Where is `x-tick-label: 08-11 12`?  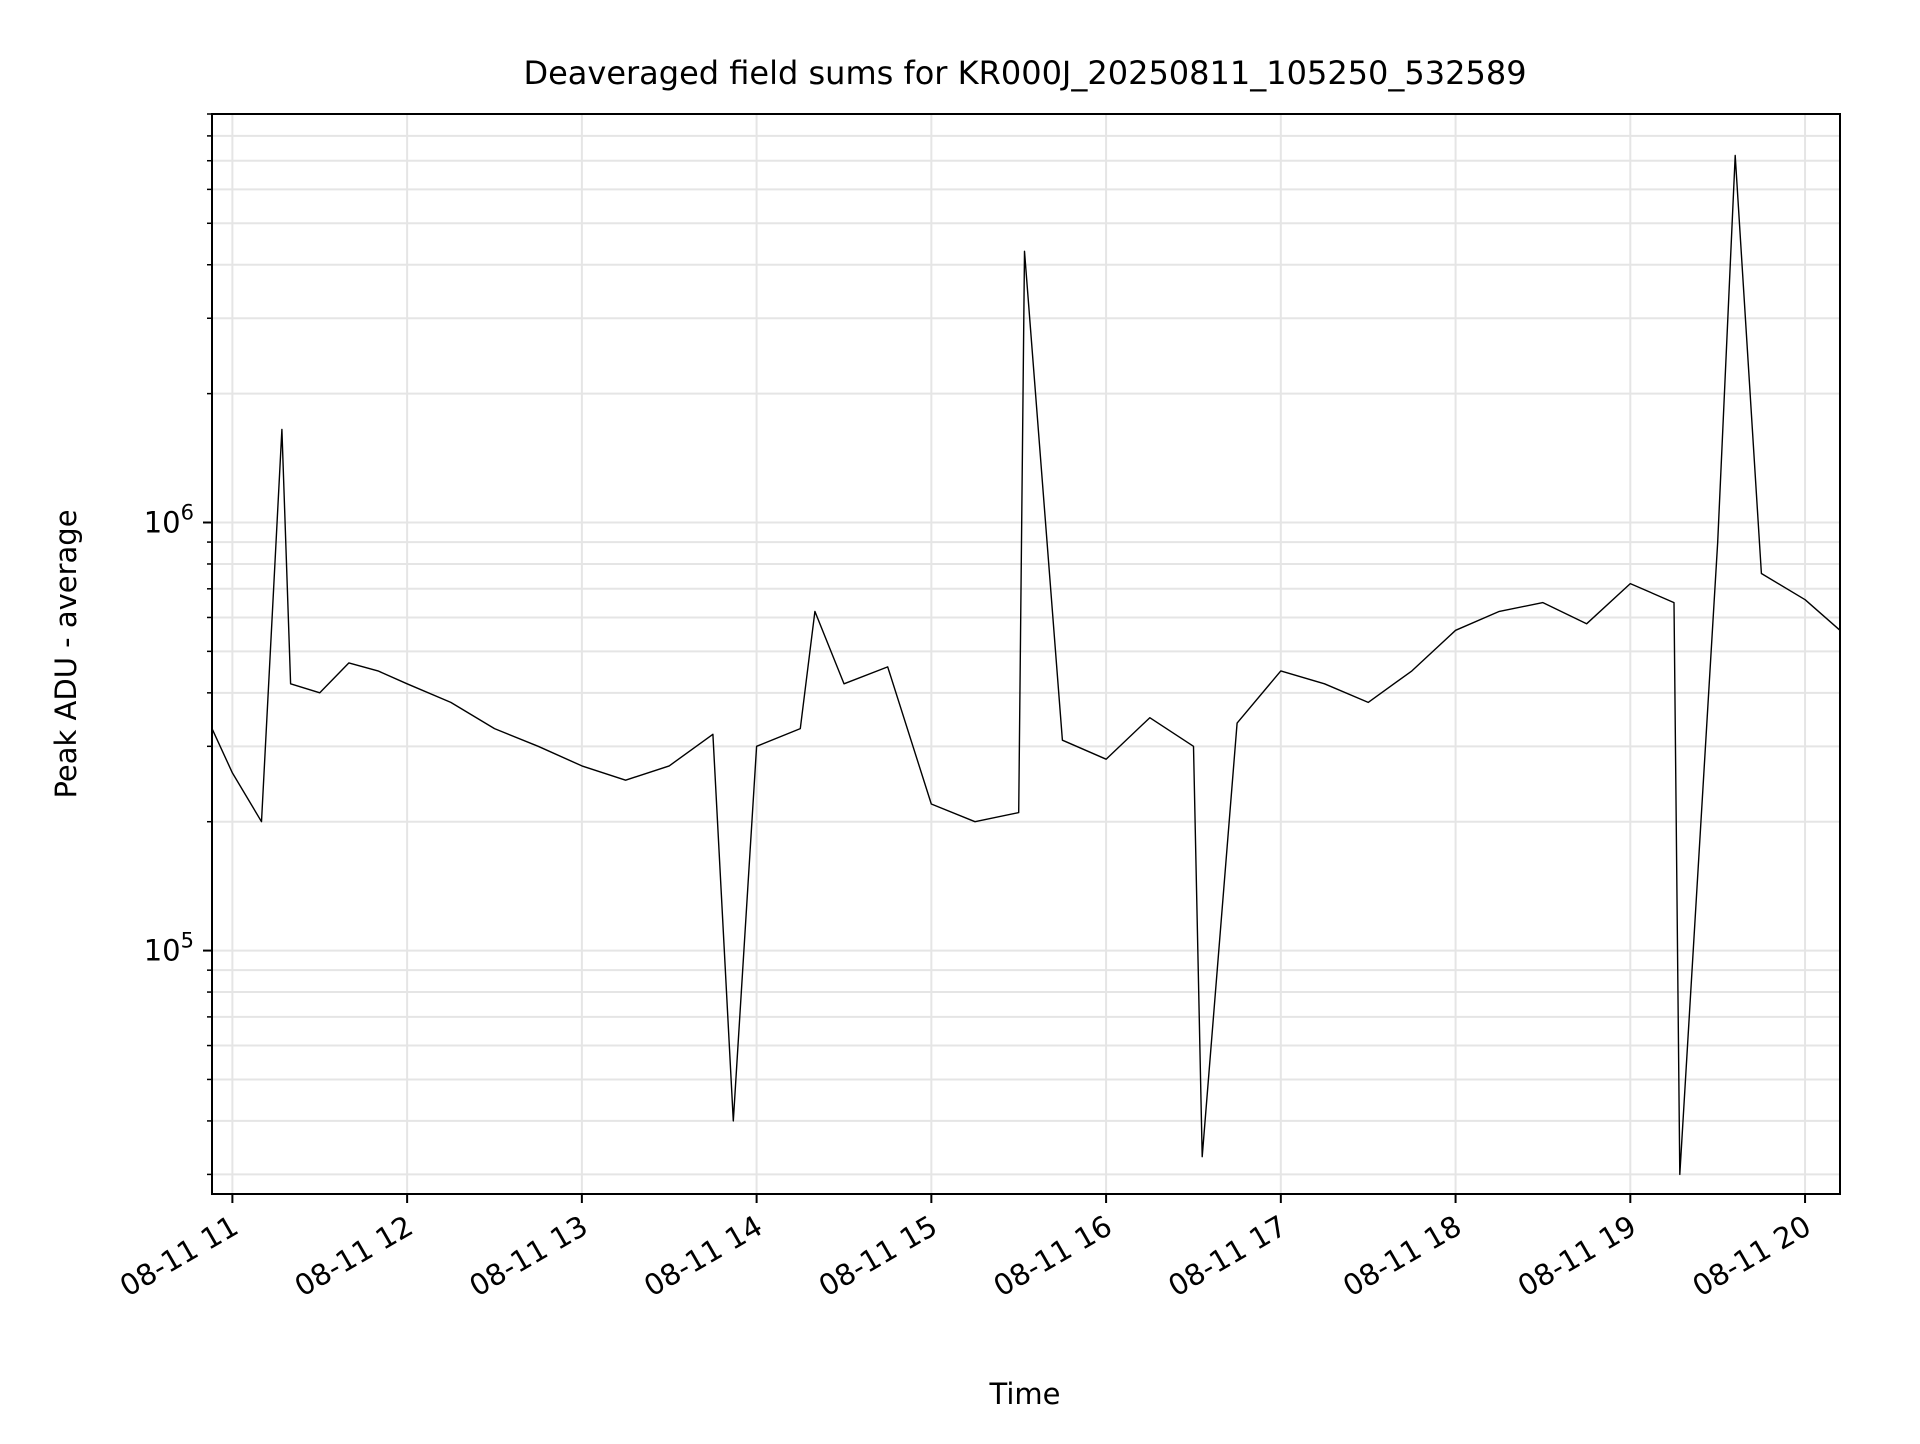
x-tick-label: 08-11 12 is located at coordinates (354, 1256).